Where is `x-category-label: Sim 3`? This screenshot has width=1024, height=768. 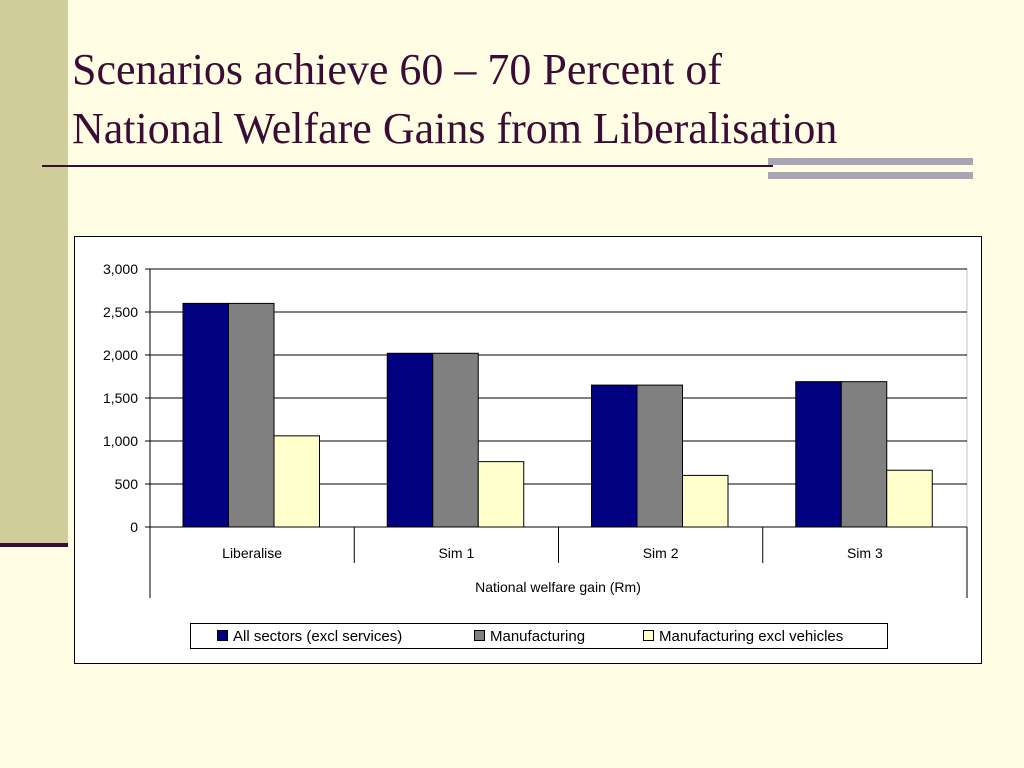
x-category-label: Sim 3 is located at coordinates (865, 553).